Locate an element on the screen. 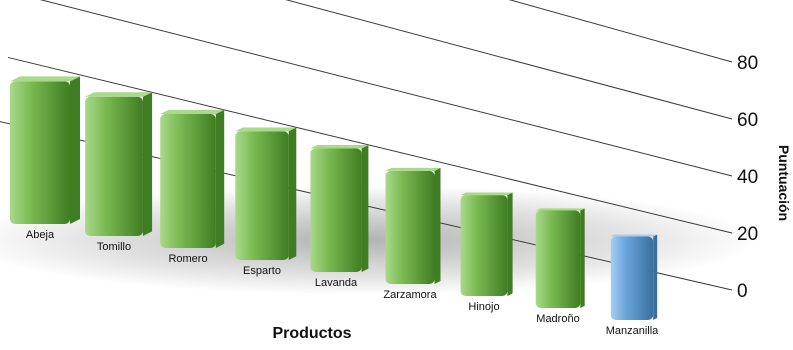 The width and height of the screenshot is (793, 350). x-axis-title: Productos is located at coordinates (311, 333).